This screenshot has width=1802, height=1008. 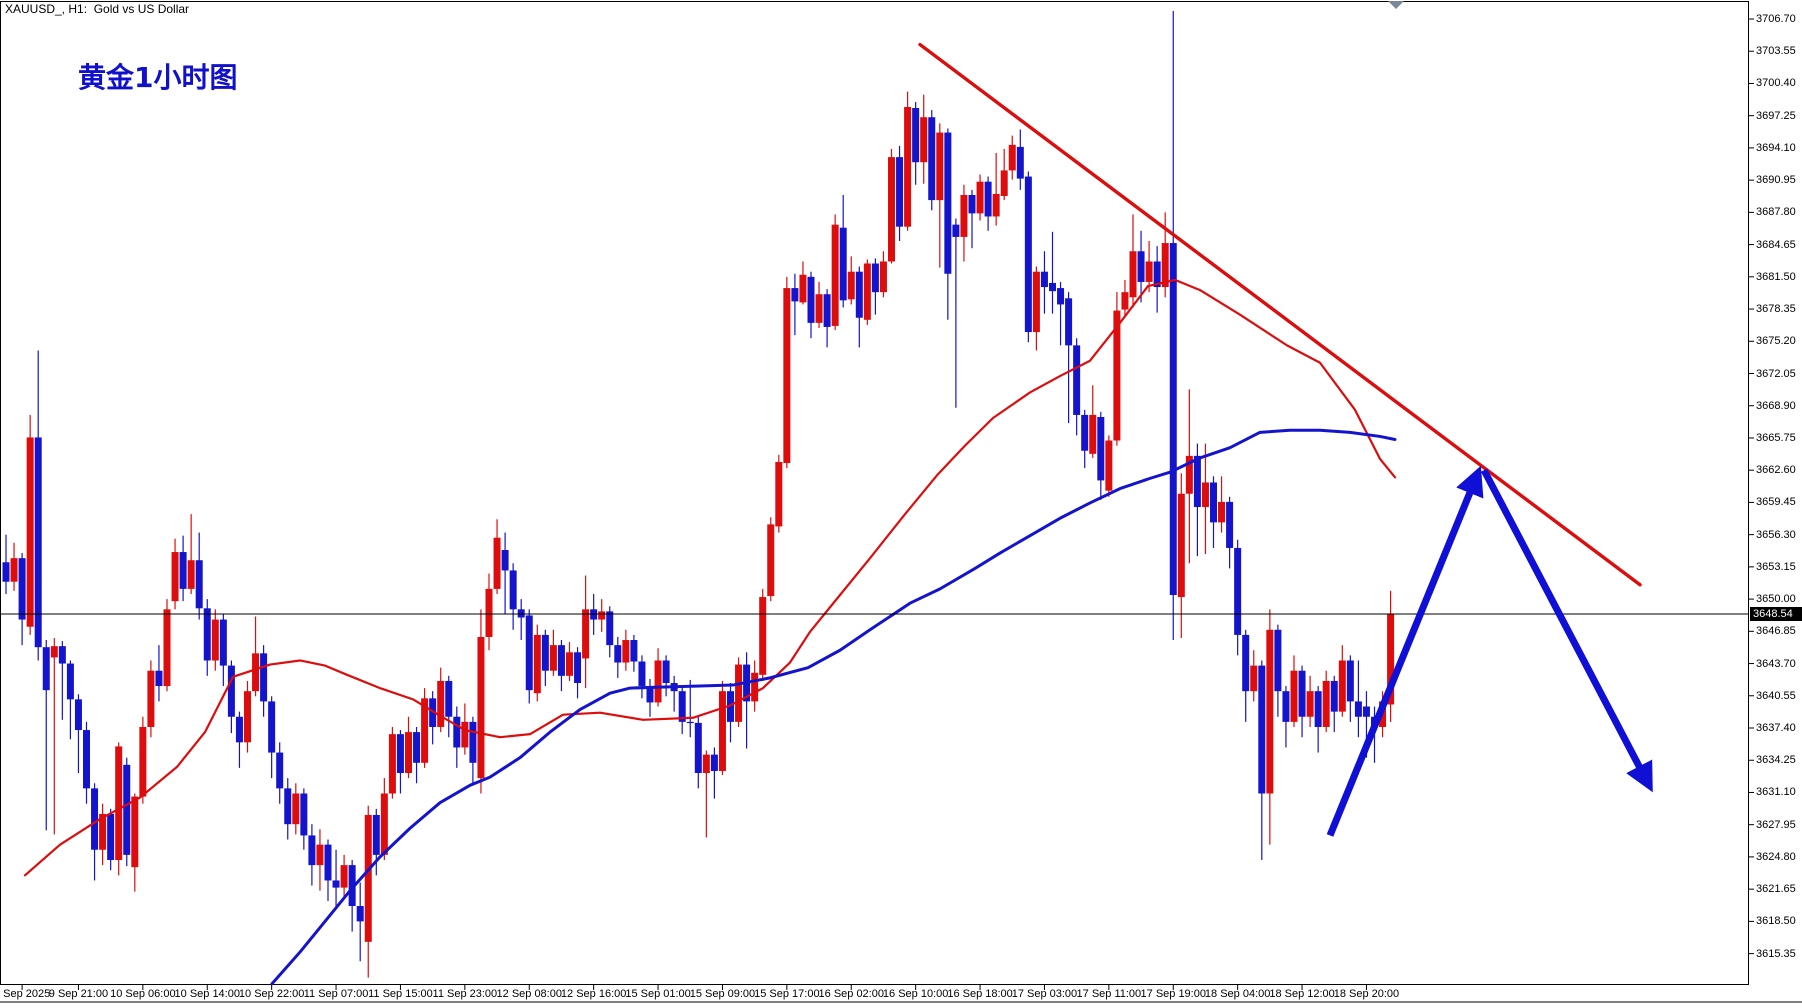 What do you see at coordinates (1776, 631) in the screenshot?
I see `price-axis-label: 3646.85` at bounding box center [1776, 631].